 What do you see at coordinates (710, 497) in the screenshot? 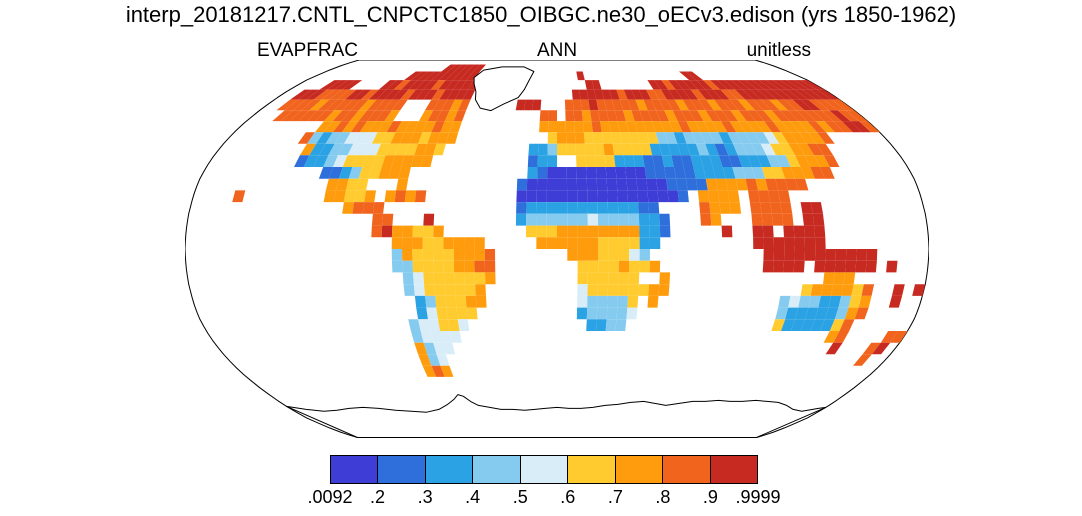
I see `colorbar-tick-label: .9` at bounding box center [710, 497].